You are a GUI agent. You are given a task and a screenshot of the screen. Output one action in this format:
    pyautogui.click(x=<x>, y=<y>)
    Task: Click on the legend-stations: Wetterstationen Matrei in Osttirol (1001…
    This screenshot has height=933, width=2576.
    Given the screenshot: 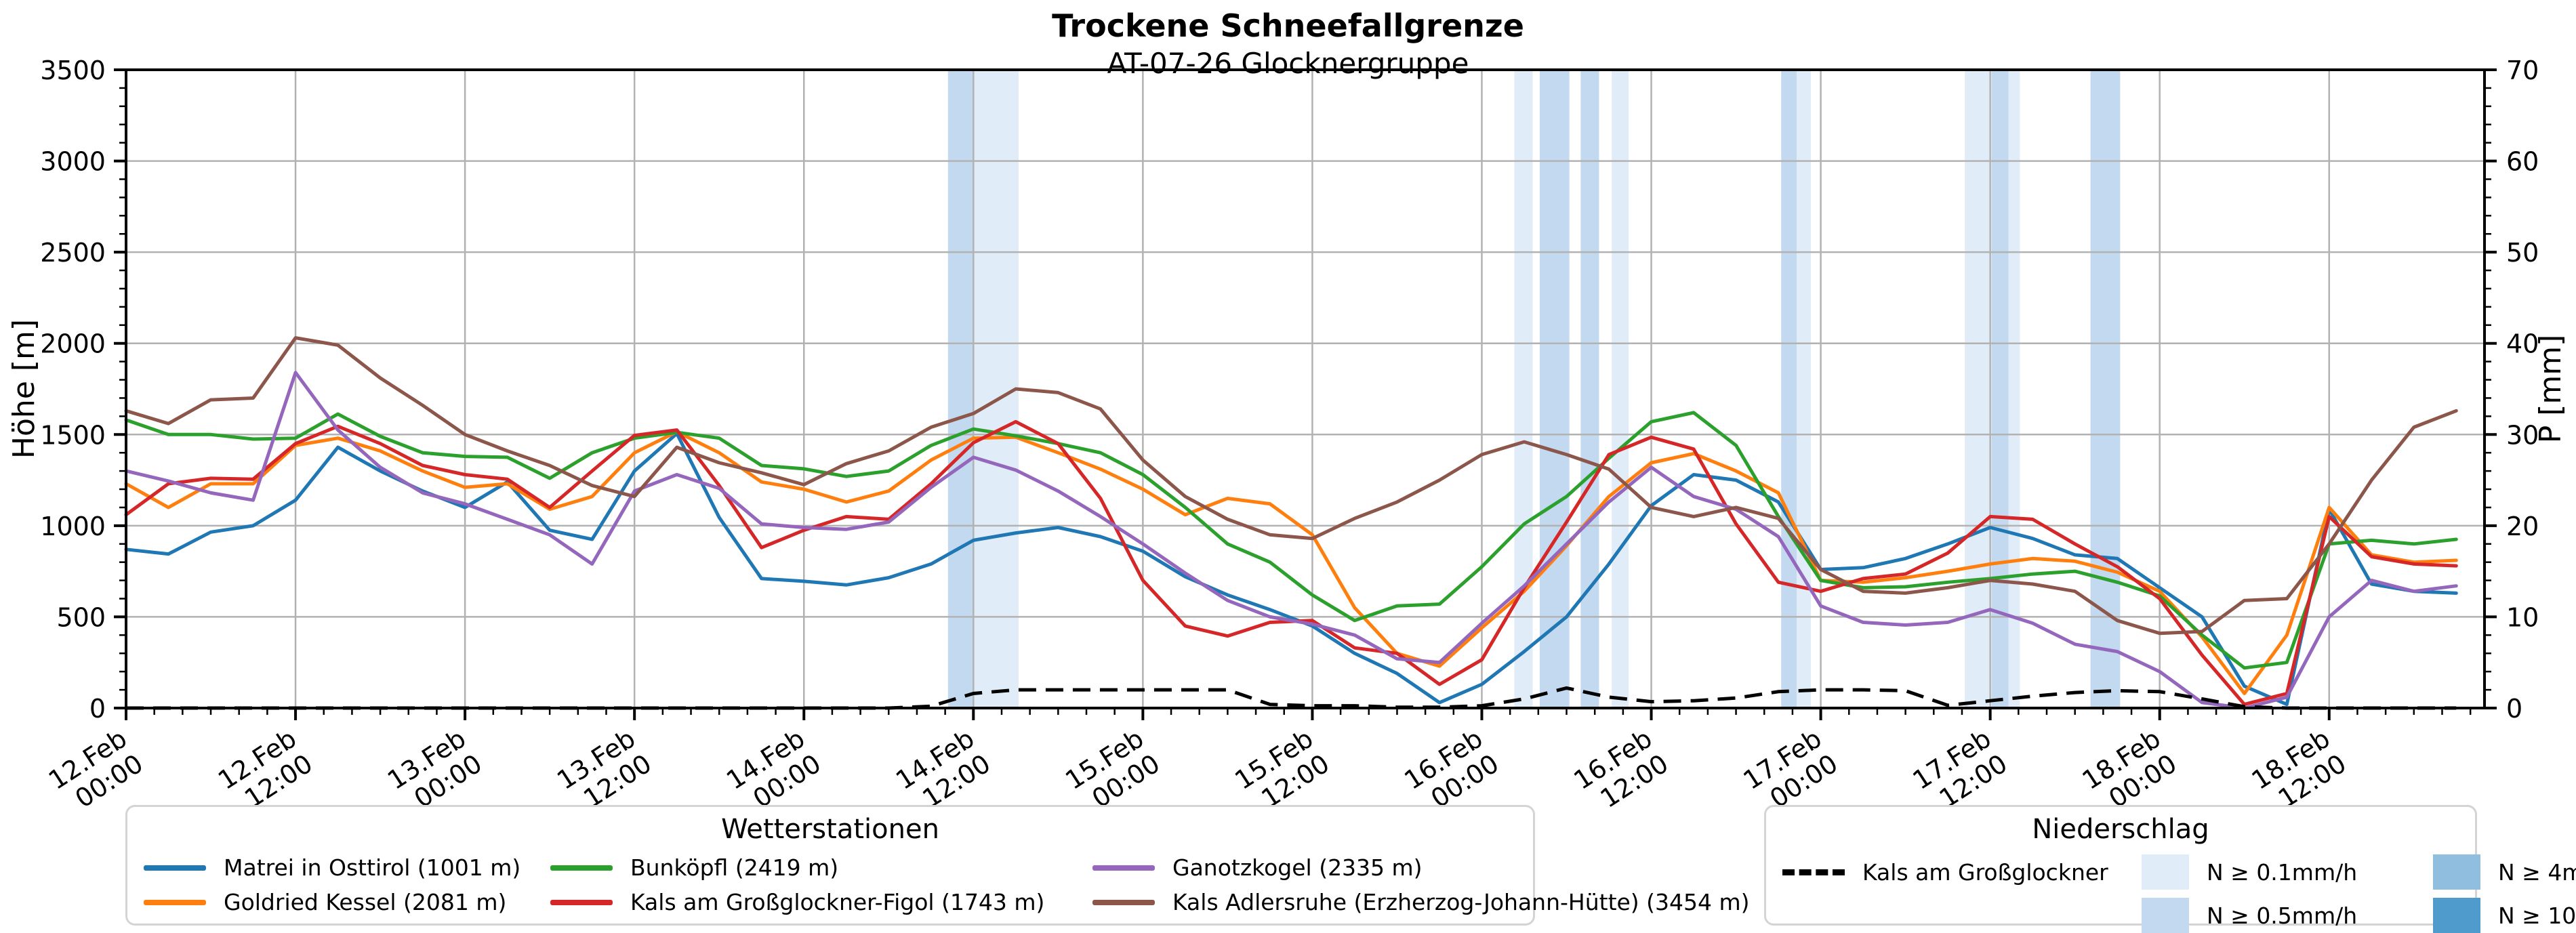 What is the action you would take?
    pyautogui.click(x=938, y=865)
    